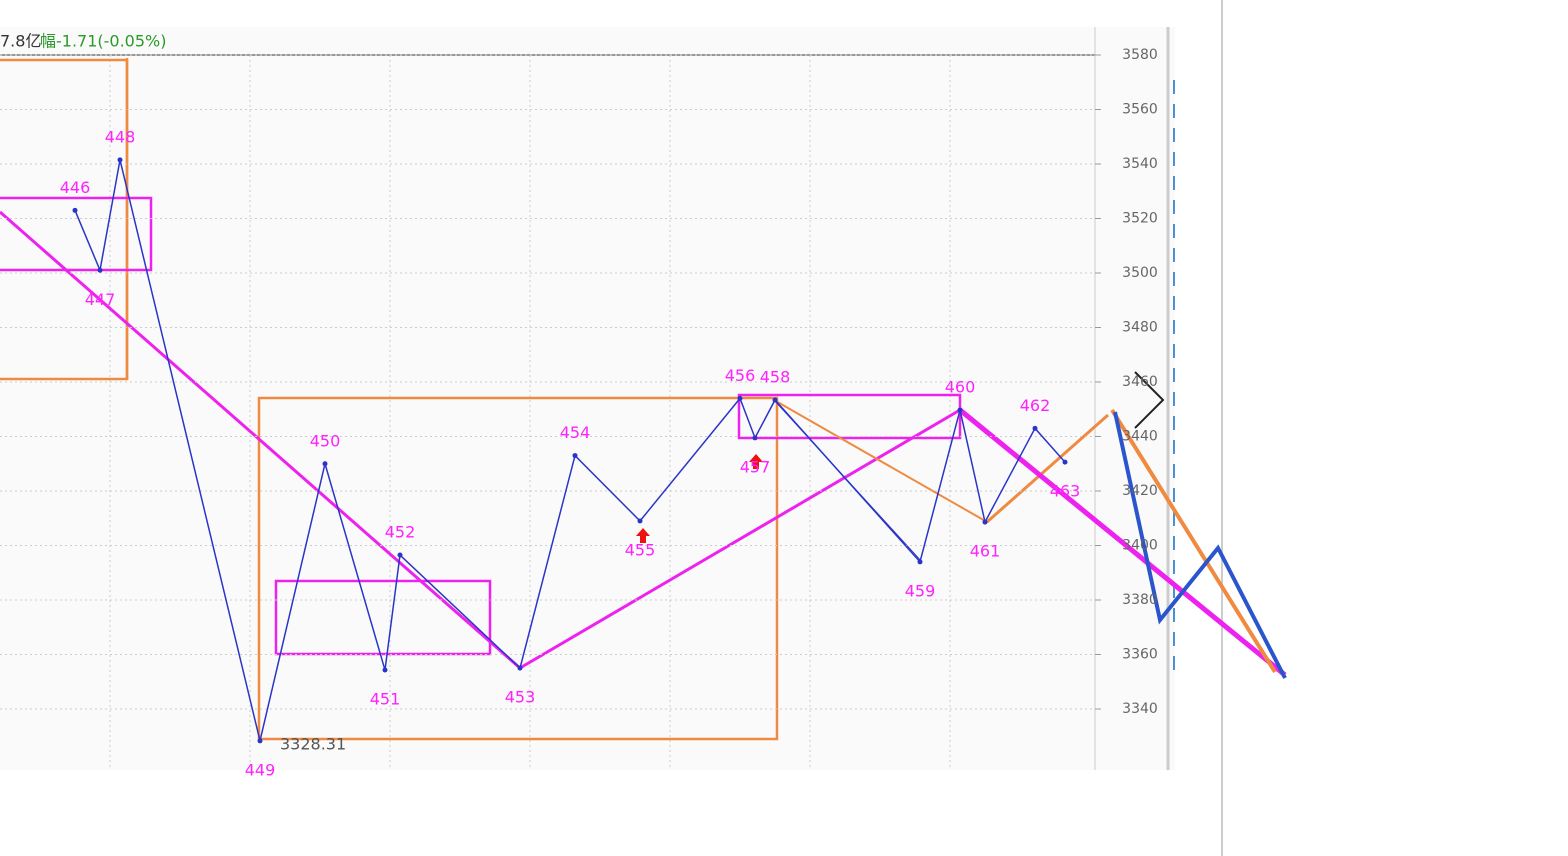 Image resolution: width=1568 pixels, height=856 pixels. I want to click on pivot-label: 454, so click(575, 432).